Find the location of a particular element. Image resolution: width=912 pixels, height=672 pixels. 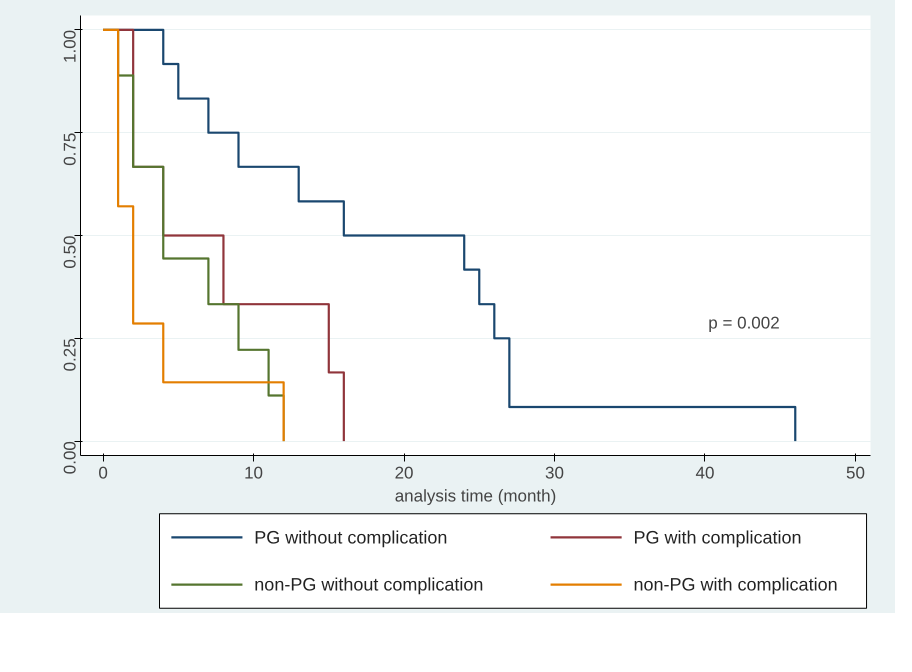

legend-label: PG without complication is located at coordinates (351, 537).